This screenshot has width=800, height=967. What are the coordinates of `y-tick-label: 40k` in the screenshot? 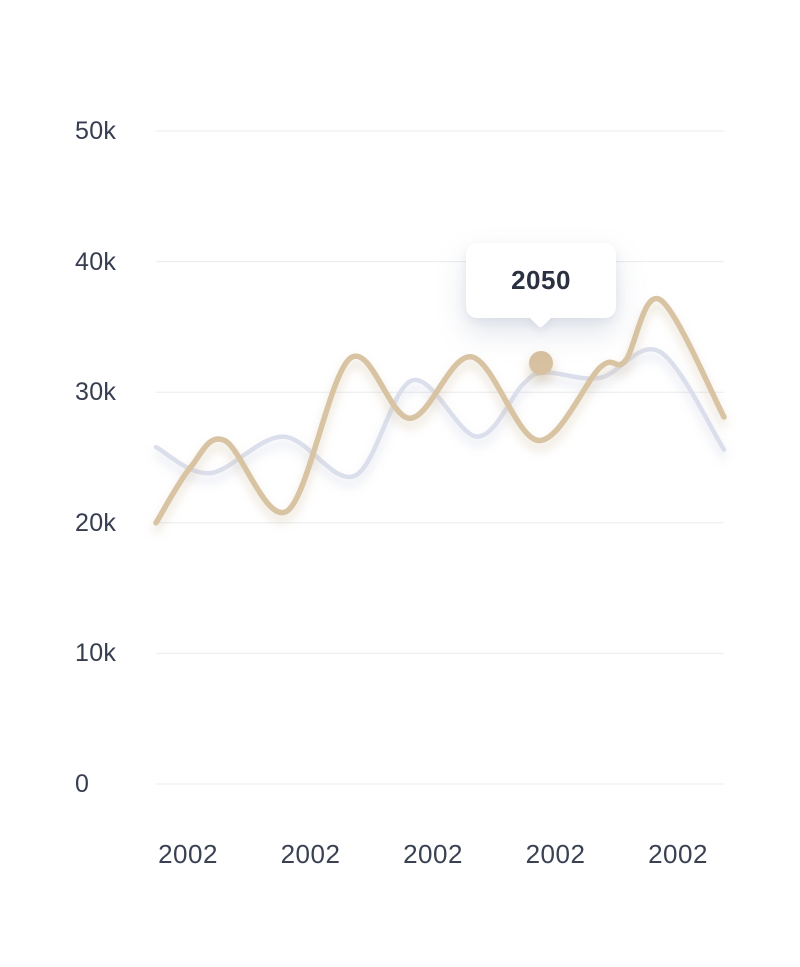 It's located at (96, 261).